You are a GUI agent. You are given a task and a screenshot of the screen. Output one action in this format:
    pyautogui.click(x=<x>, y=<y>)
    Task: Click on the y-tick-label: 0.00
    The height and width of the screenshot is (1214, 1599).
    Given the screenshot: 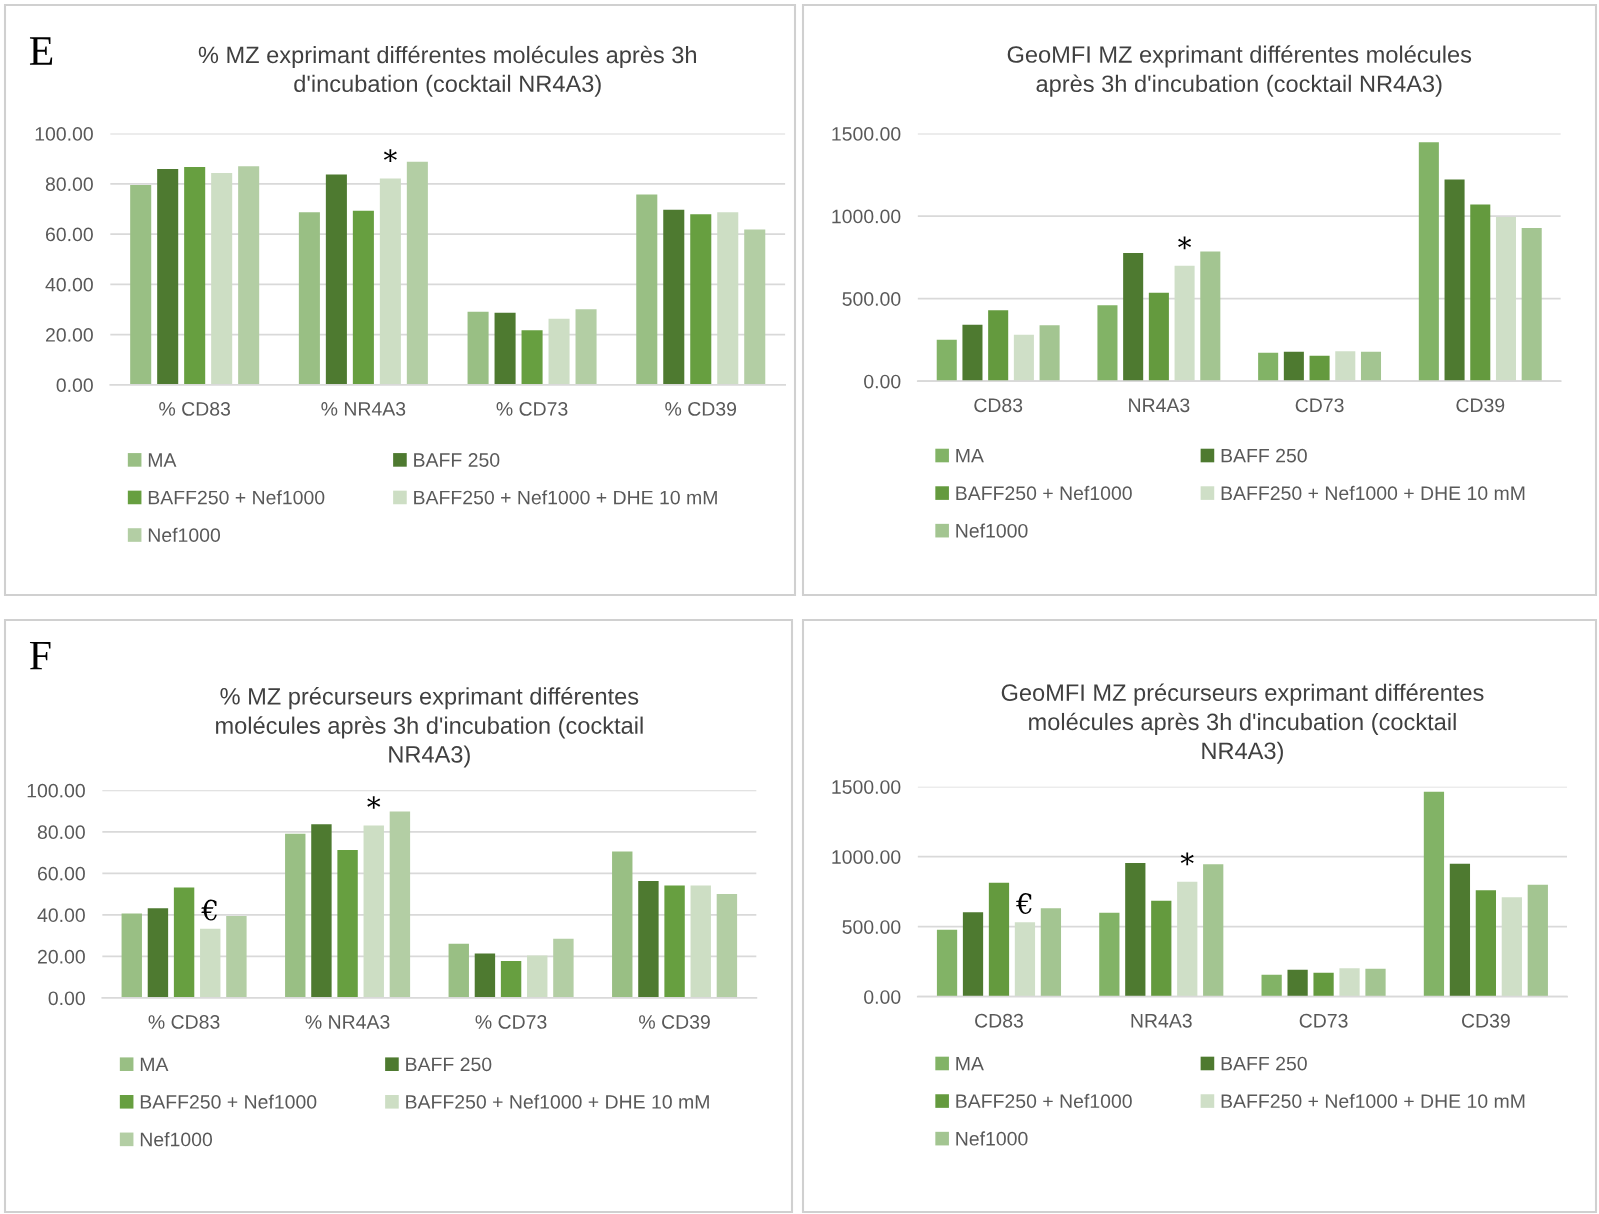 What is the action you would take?
    pyautogui.click(x=74, y=385)
    